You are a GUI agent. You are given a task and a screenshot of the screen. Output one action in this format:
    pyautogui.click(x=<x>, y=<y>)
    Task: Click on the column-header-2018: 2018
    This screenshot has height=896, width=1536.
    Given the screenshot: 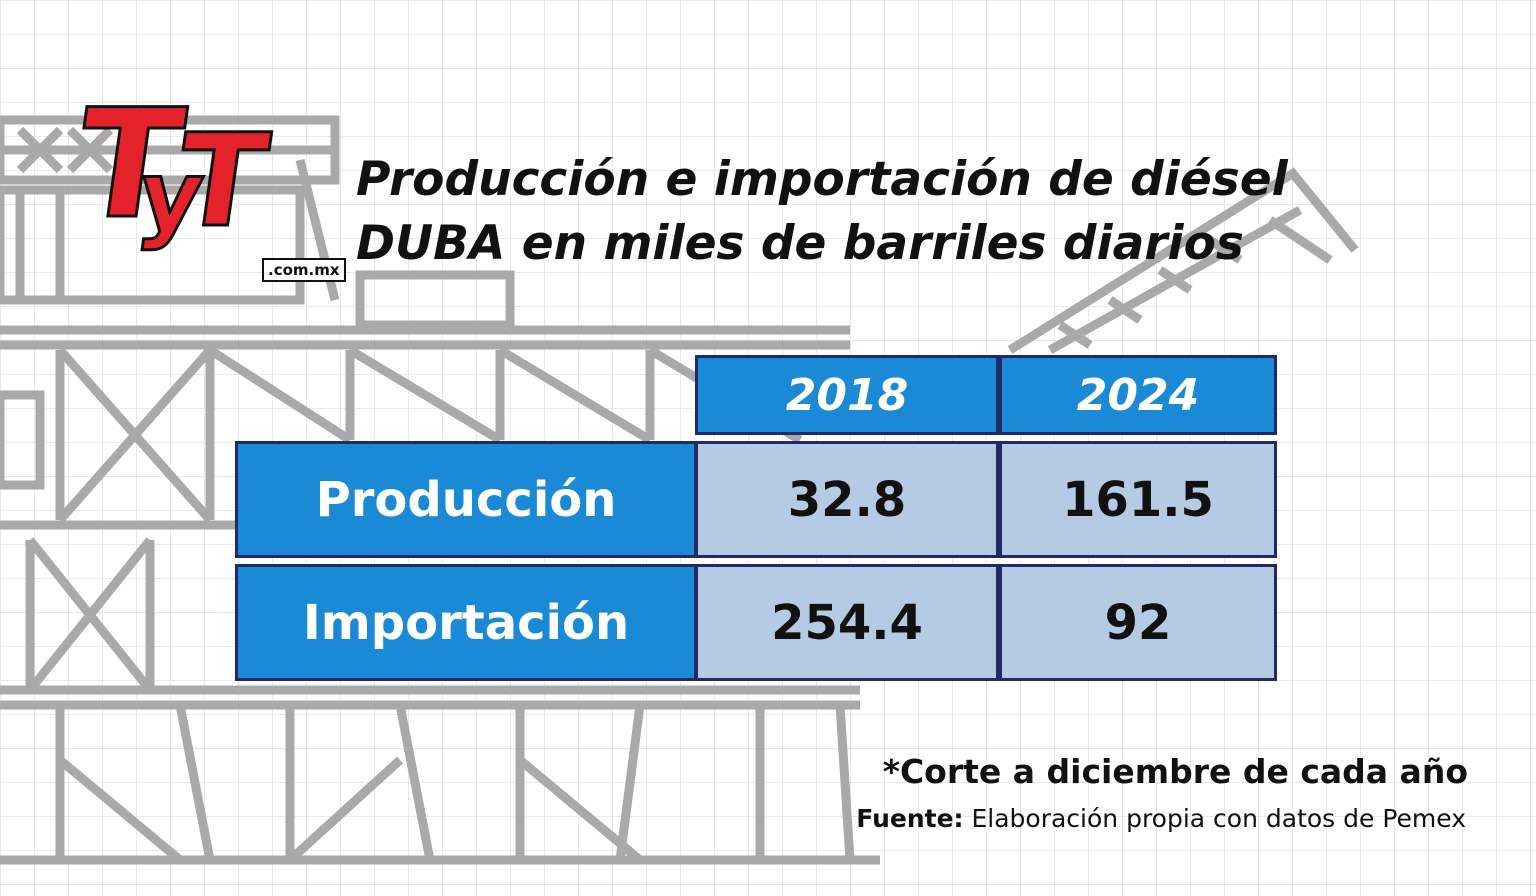 What is the action you would take?
    pyautogui.click(x=847, y=395)
    